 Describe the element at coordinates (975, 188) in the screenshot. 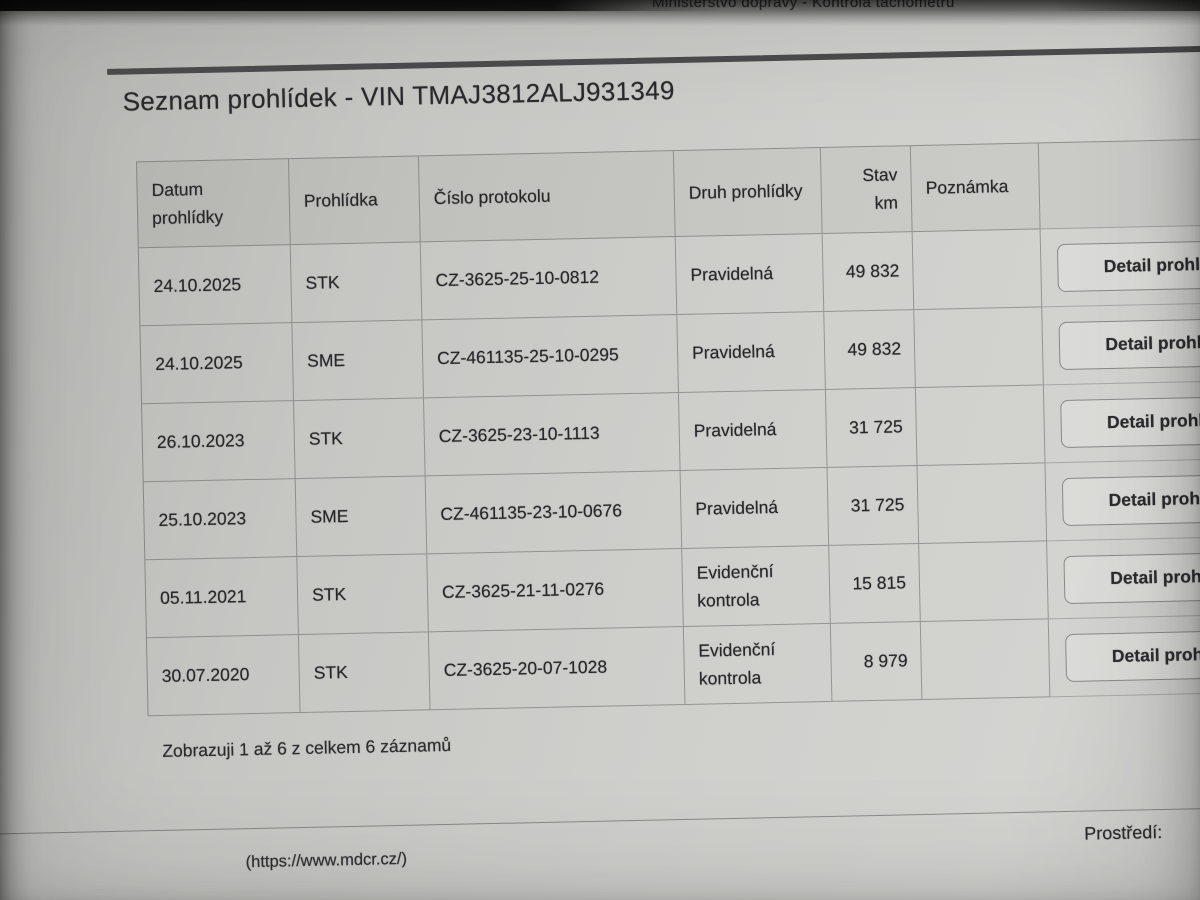

I see `column-header-poznamka: Poznámka` at that location.